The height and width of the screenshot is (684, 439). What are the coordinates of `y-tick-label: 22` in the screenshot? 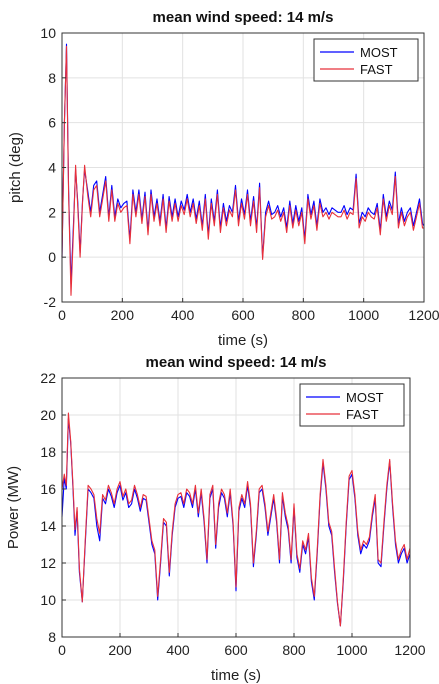 It's located at (48, 378).